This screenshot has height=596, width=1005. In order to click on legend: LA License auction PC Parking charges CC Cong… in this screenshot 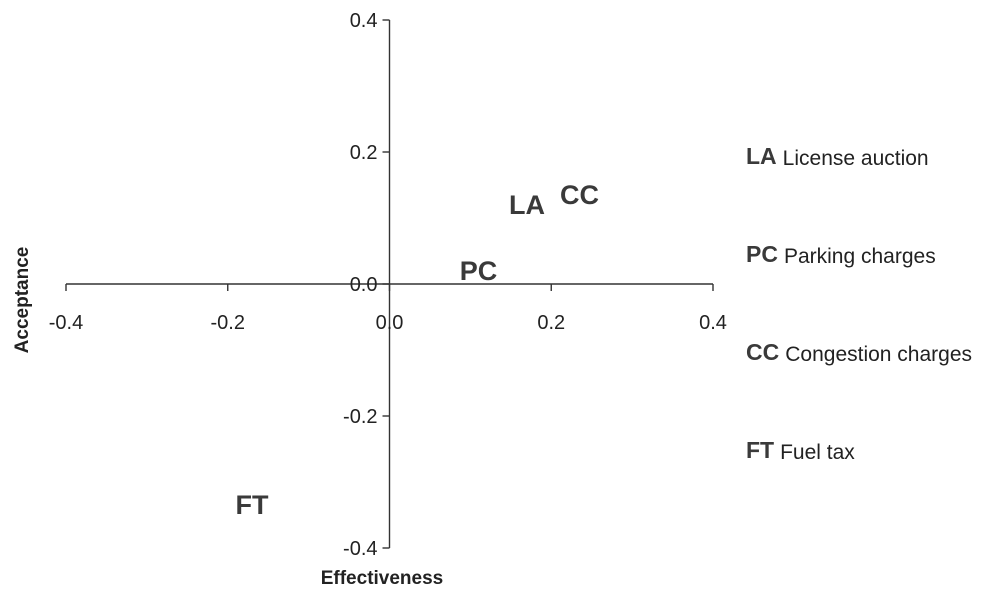, I will do `click(859, 303)`.